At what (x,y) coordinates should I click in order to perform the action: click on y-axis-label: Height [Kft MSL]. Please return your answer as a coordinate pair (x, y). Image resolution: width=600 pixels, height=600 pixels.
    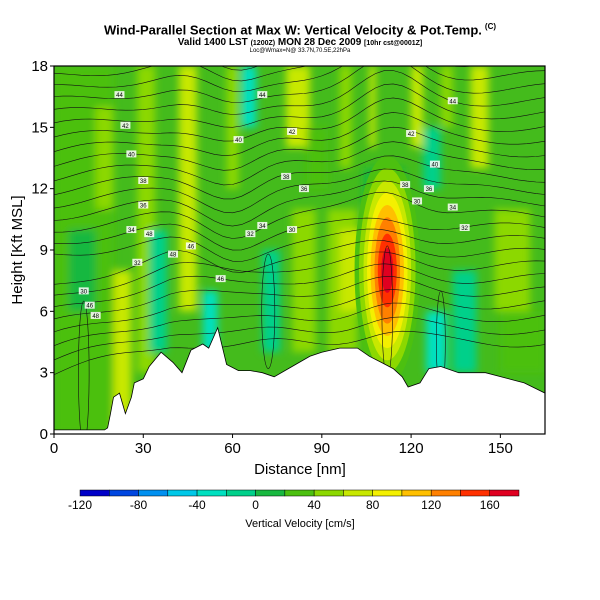
    Looking at the image, I should click on (17, 249).